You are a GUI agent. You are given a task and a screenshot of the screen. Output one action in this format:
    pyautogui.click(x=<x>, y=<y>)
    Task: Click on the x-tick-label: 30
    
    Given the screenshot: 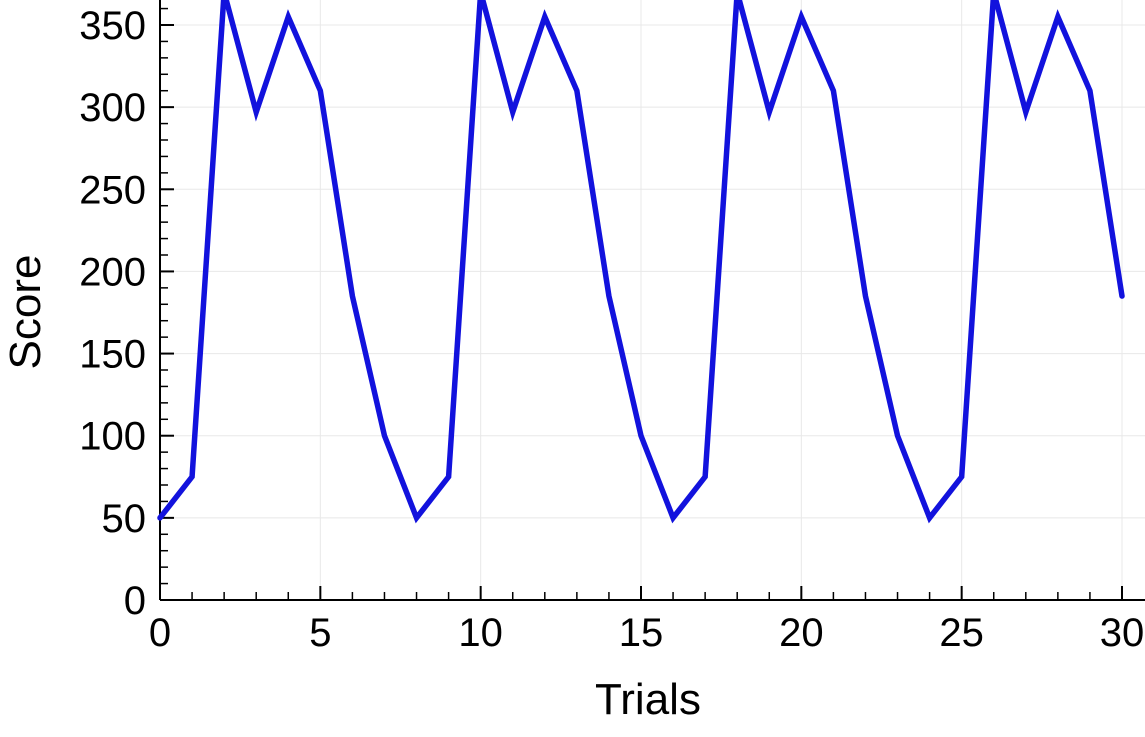 What is the action you would take?
    pyautogui.click(x=1122, y=633)
    